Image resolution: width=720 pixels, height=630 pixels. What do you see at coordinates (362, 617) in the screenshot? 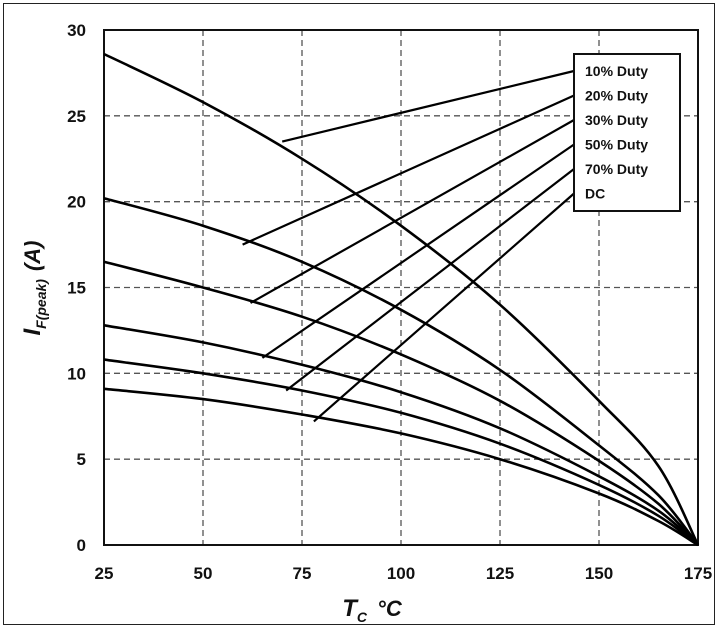
I see `x-axis-title-sub: C` at bounding box center [362, 617].